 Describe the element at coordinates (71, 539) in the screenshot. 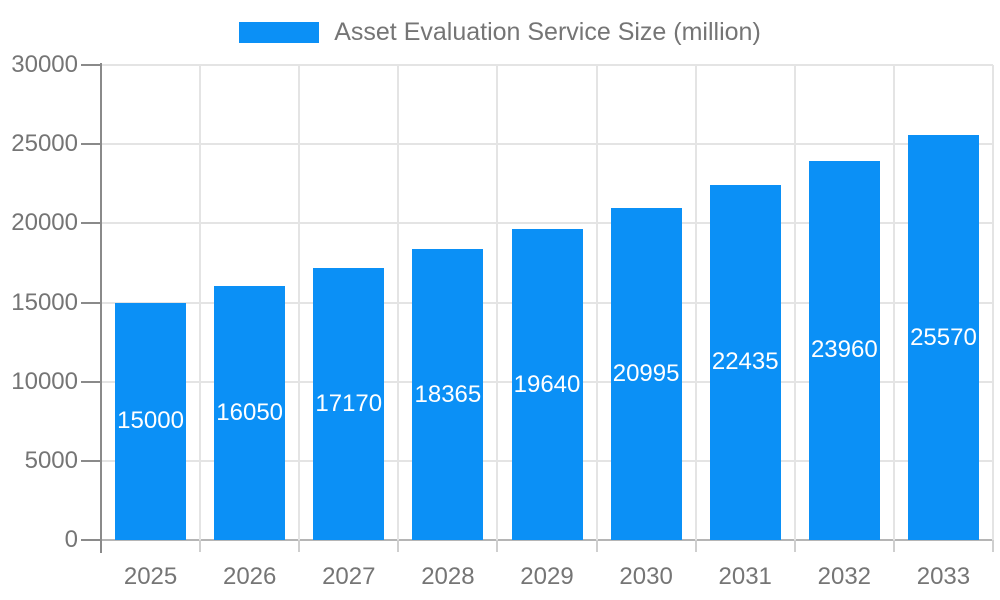

I see `y-axis-label: 0` at that location.